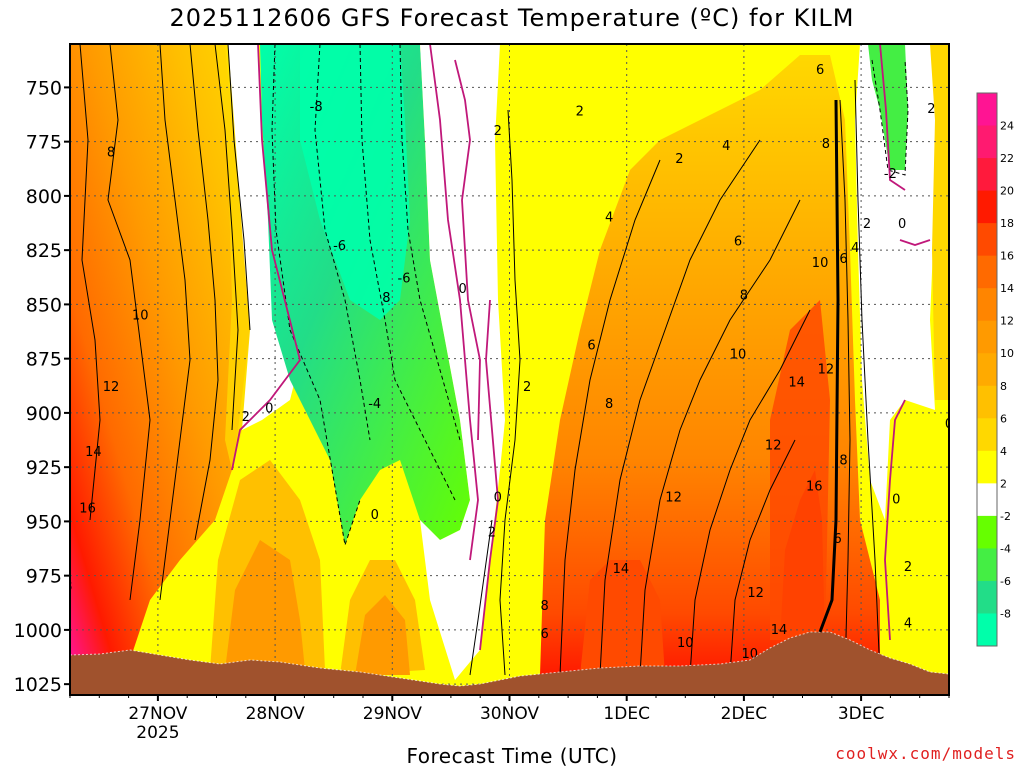  I want to click on colorbar-tick-label: 16, so click(1007, 256).